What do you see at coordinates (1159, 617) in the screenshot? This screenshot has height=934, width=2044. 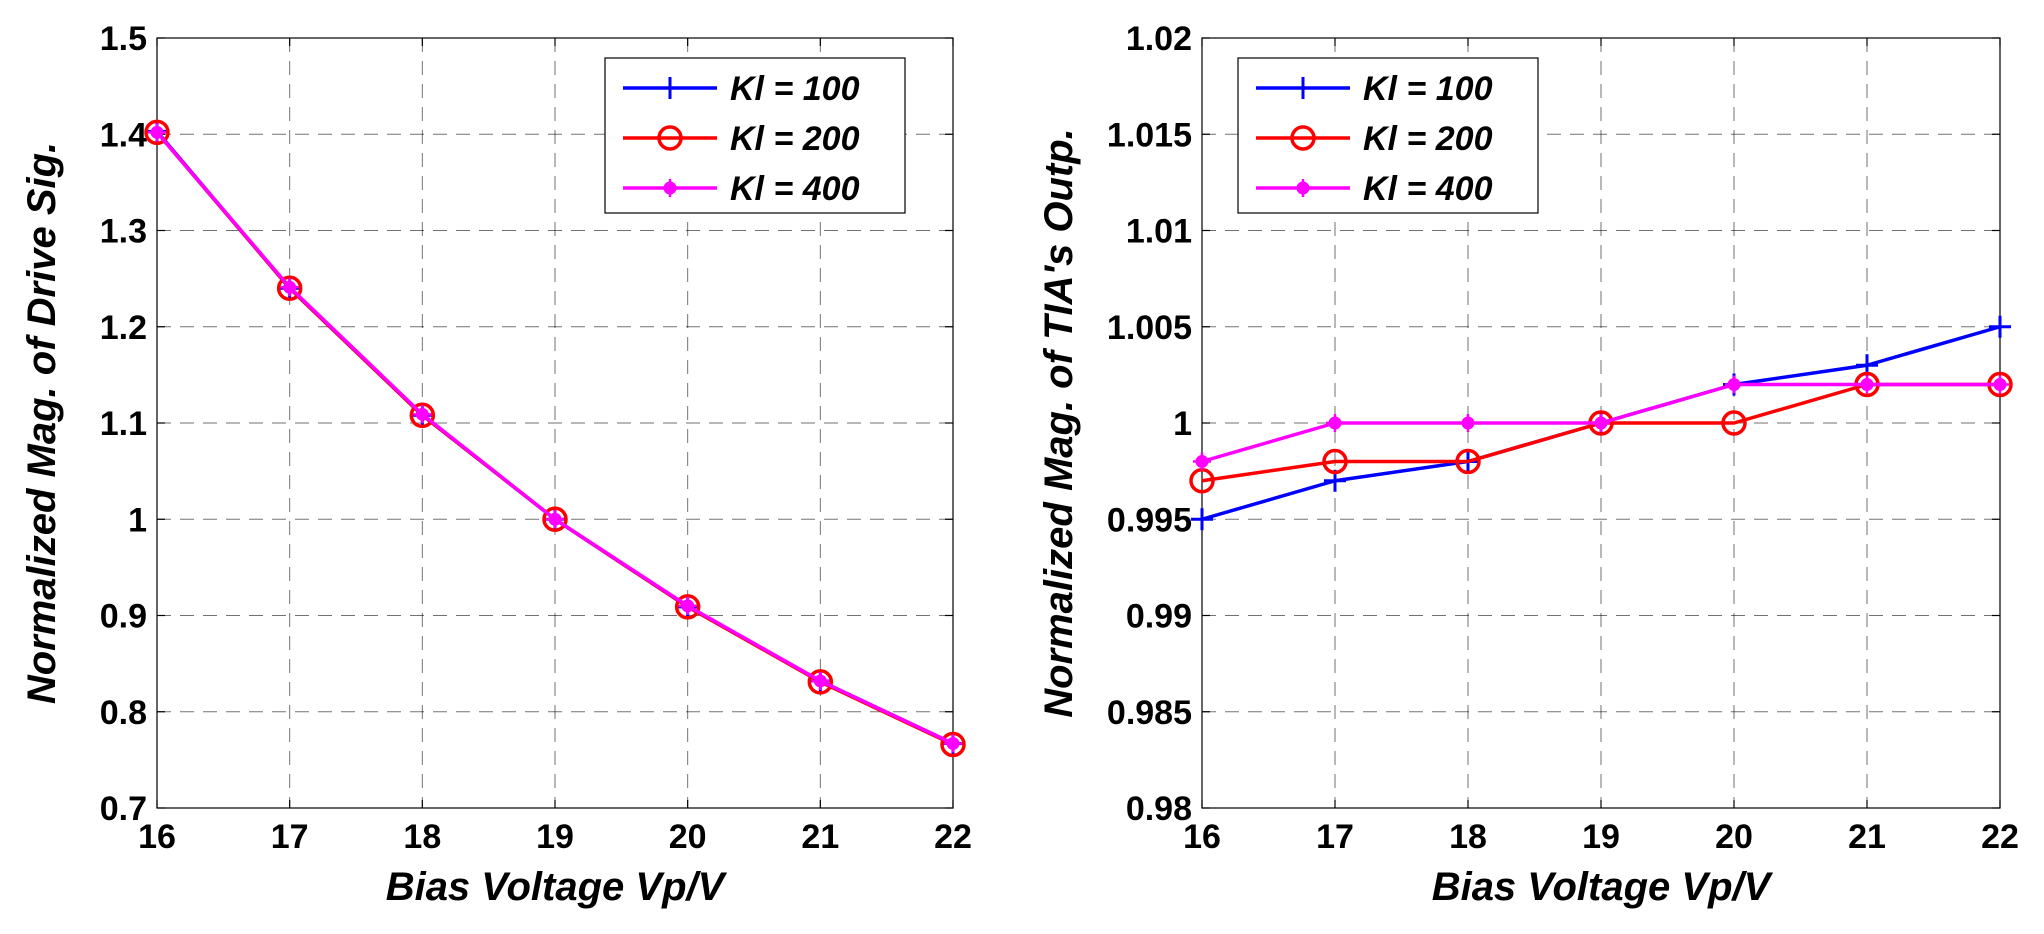 I see `y-tick-label: 0.99` at bounding box center [1159, 617].